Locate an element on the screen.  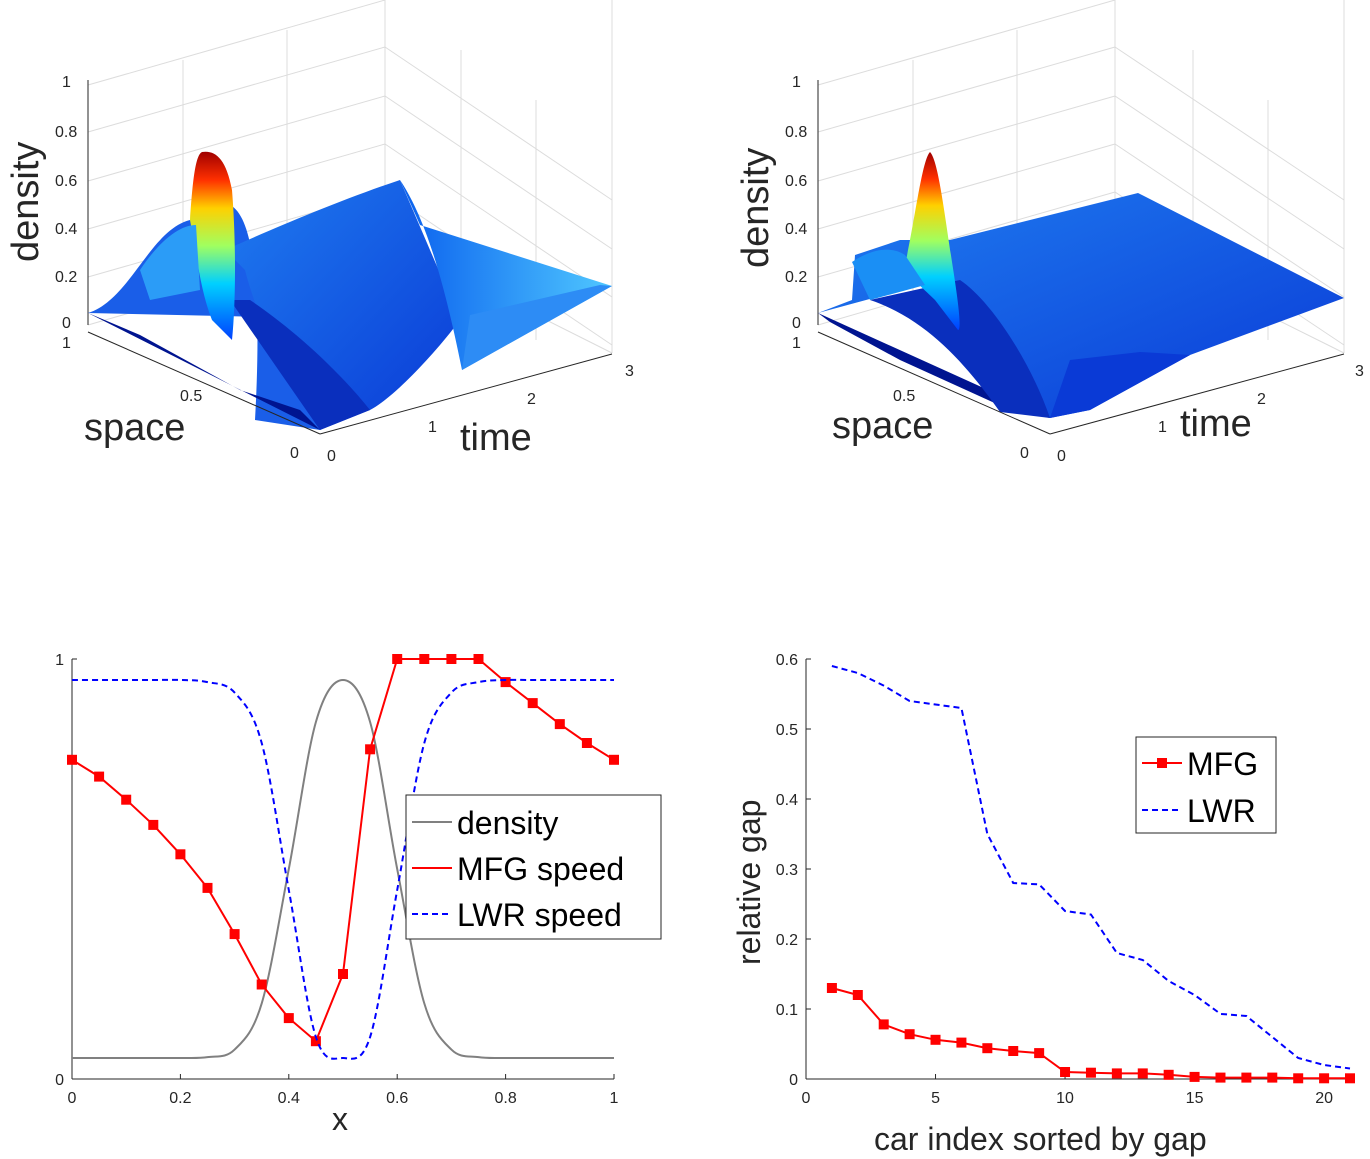
y-axis-label: relative gap is located at coordinates (749, 882).